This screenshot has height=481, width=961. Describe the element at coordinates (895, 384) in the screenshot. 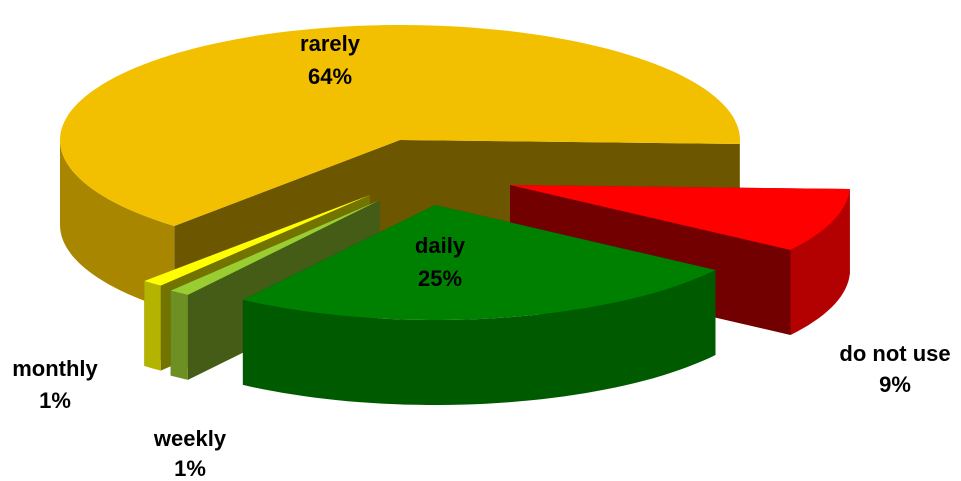

I see `data-label: 9%` at that location.